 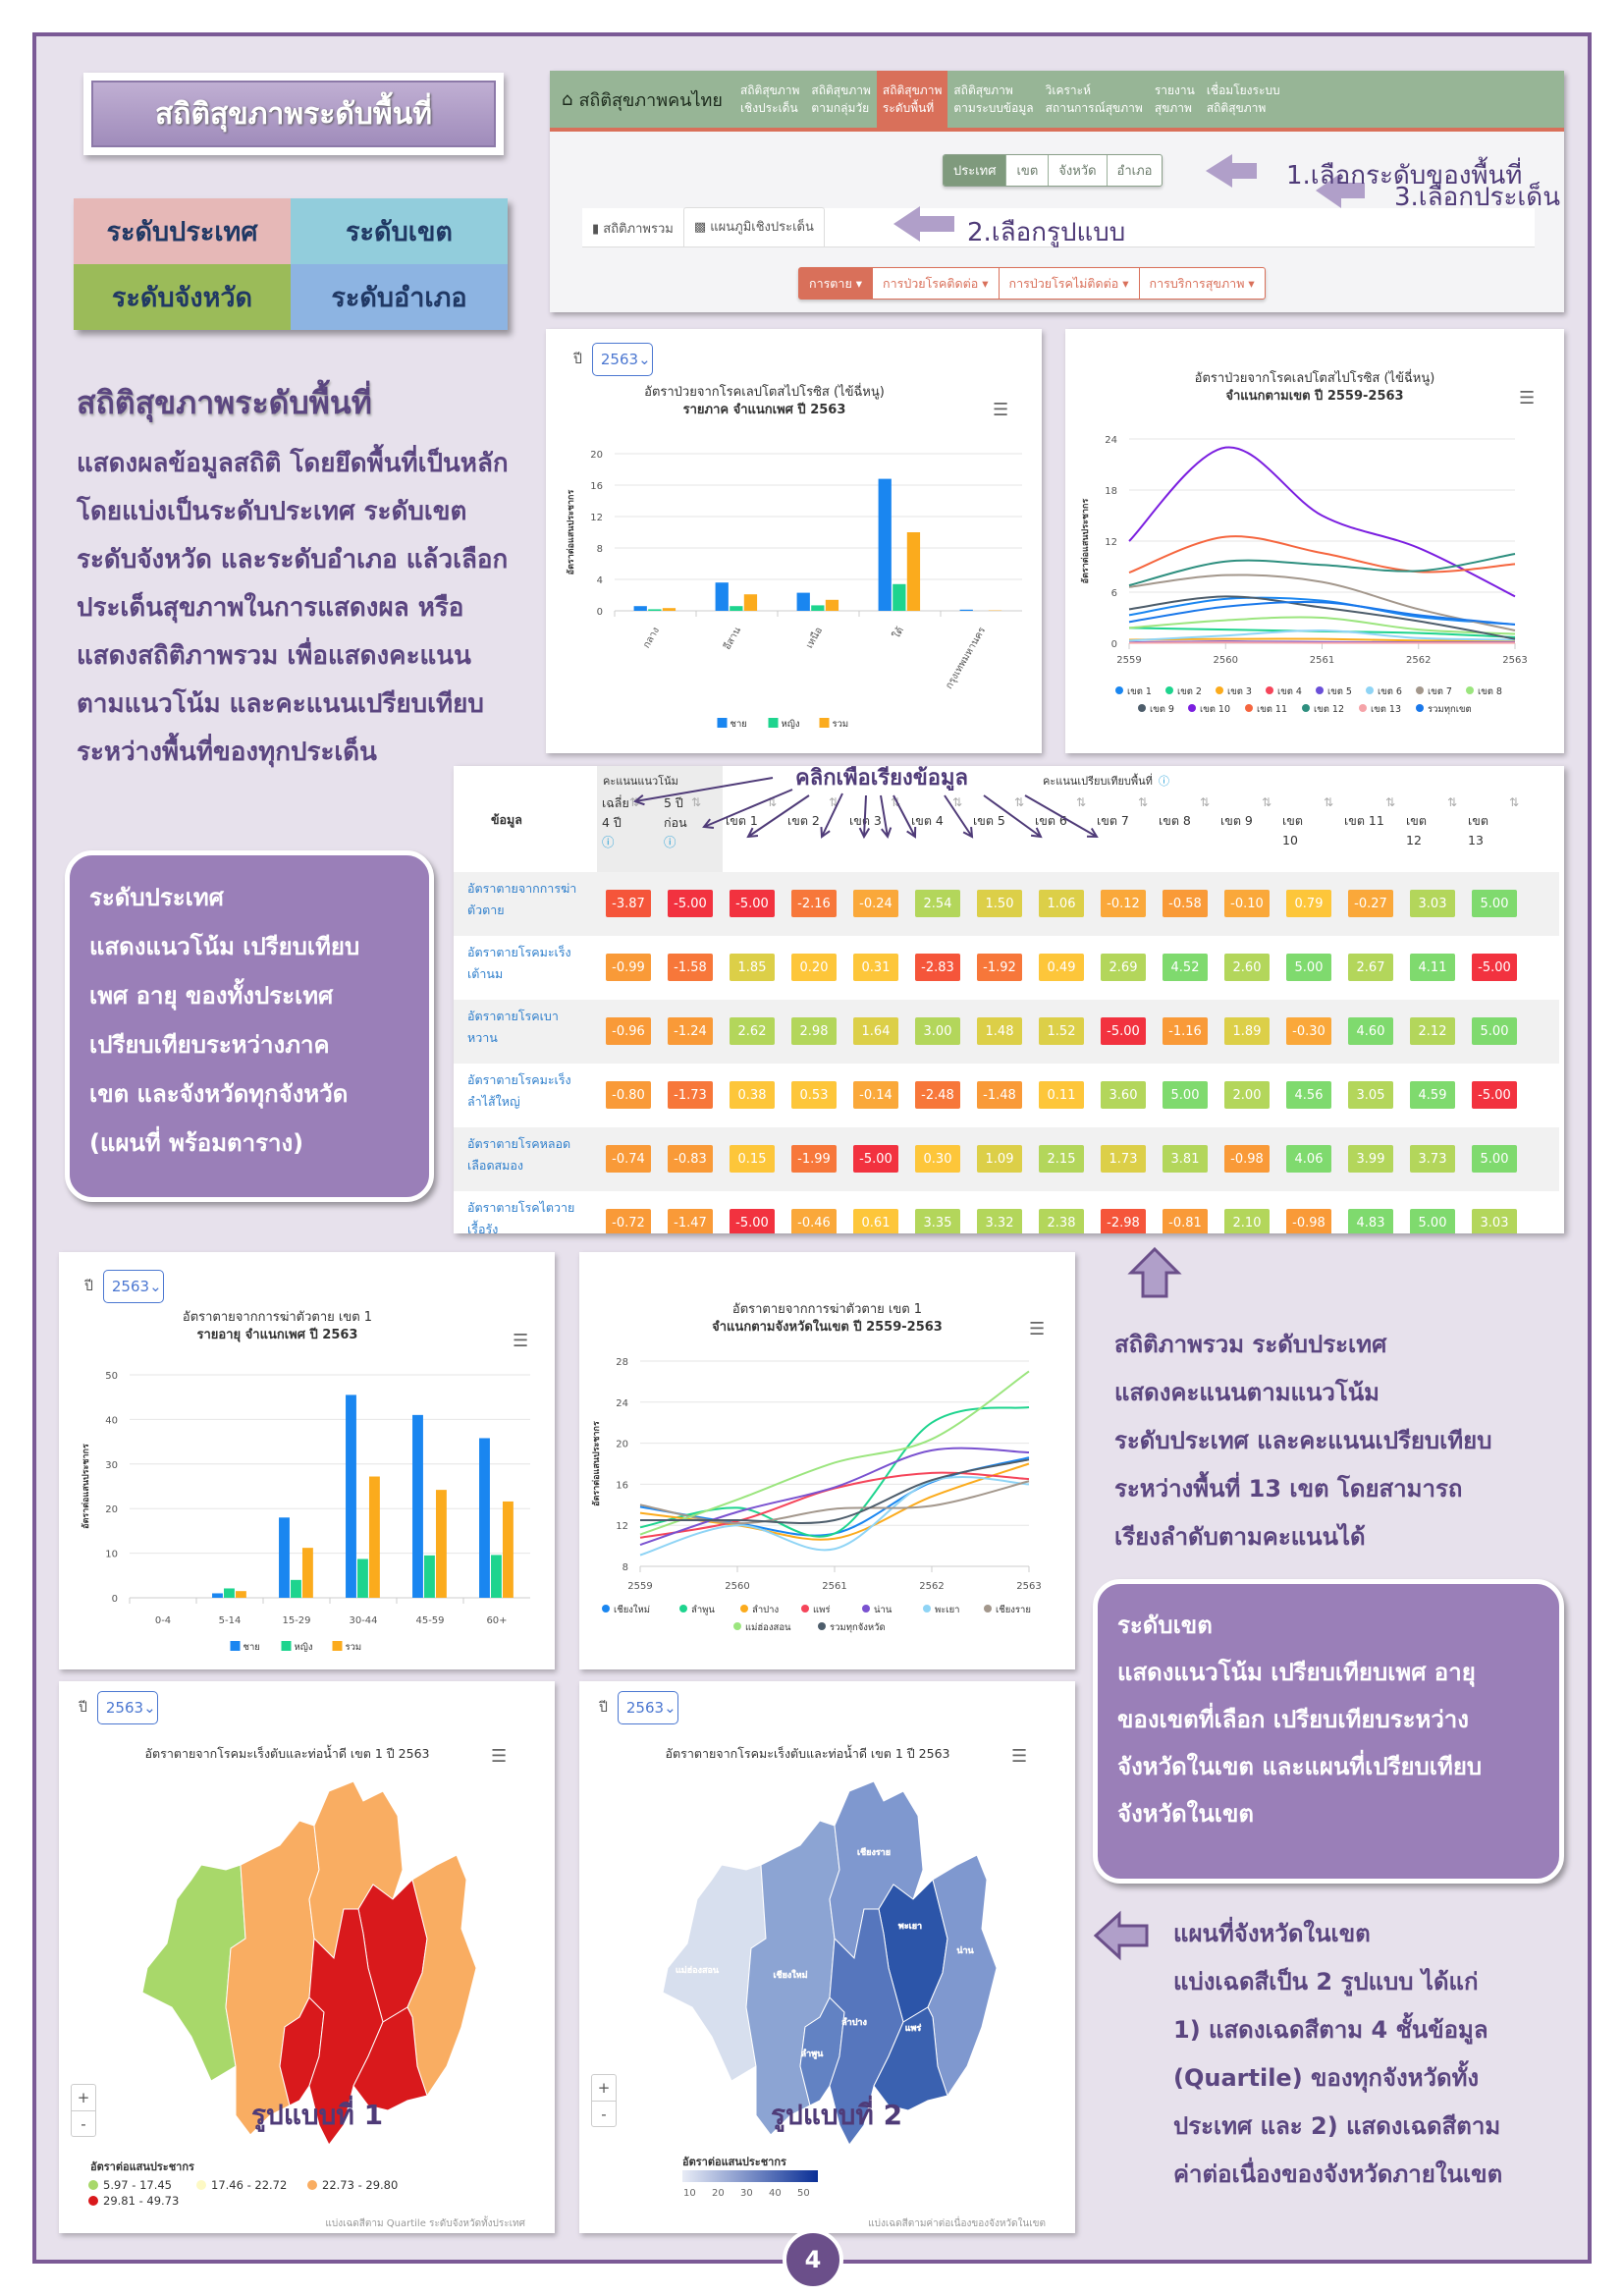 What do you see at coordinates (284, 1557) in the screenshot?
I see `bar-ชาย-15-29` at bounding box center [284, 1557].